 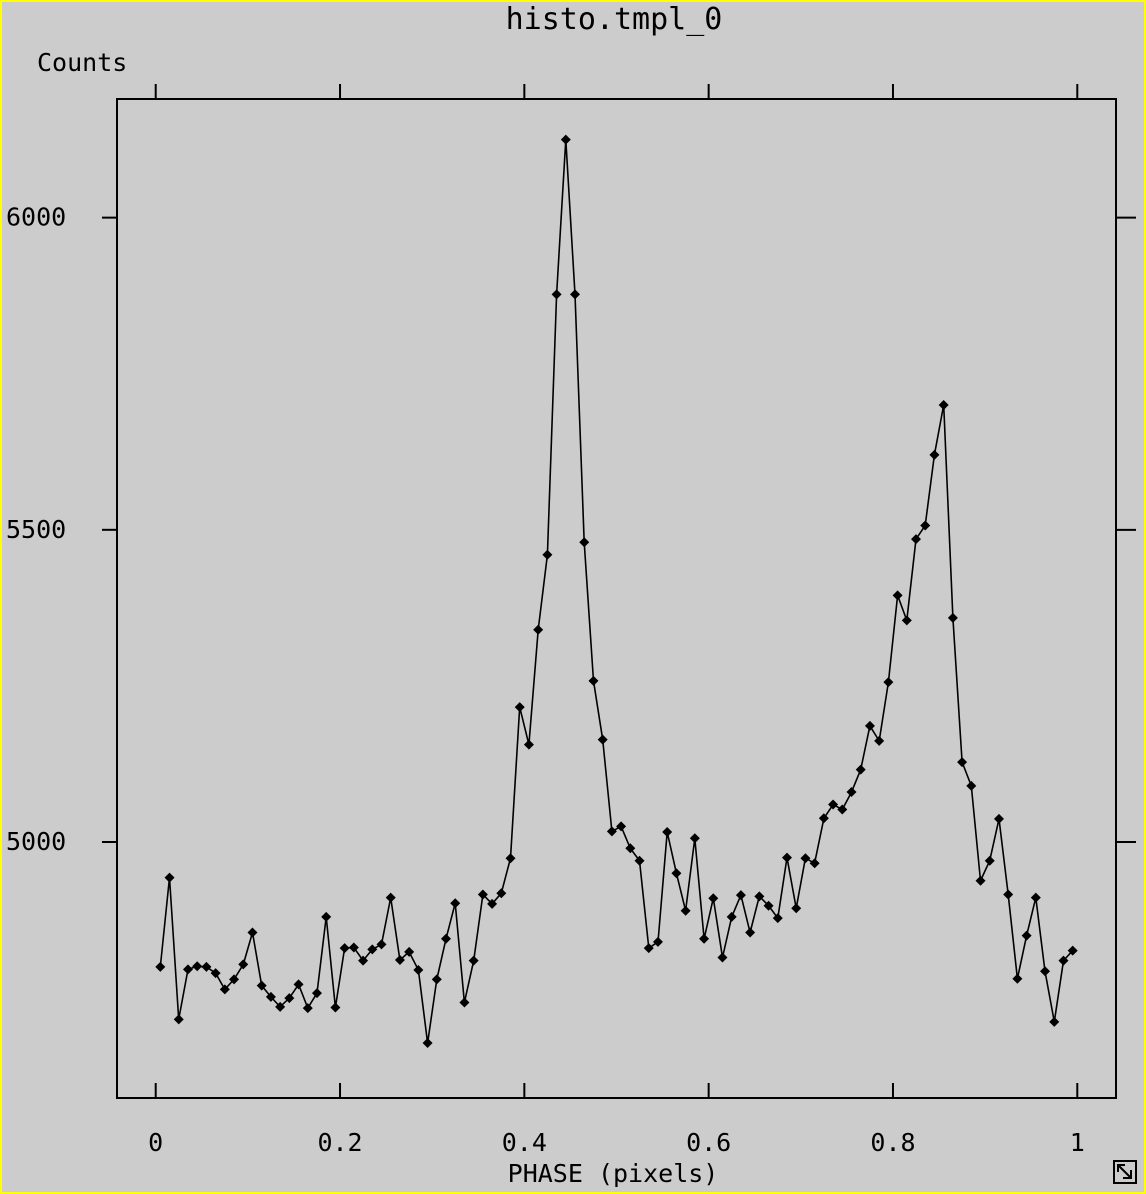 What do you see at coordinates (613, 1173) in the screenshot?
I see `x-axis-label: PHASE (pixels)` at bounding box center [613, 1173].